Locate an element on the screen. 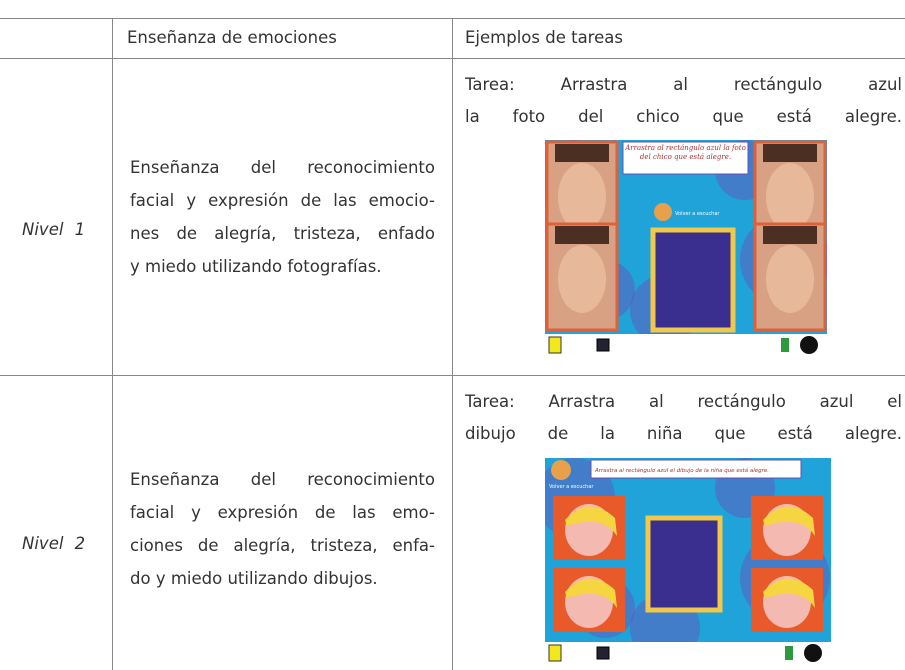  teaching-line: nes de alegría, tristeza, enfado is located at coordinates (282, 233).